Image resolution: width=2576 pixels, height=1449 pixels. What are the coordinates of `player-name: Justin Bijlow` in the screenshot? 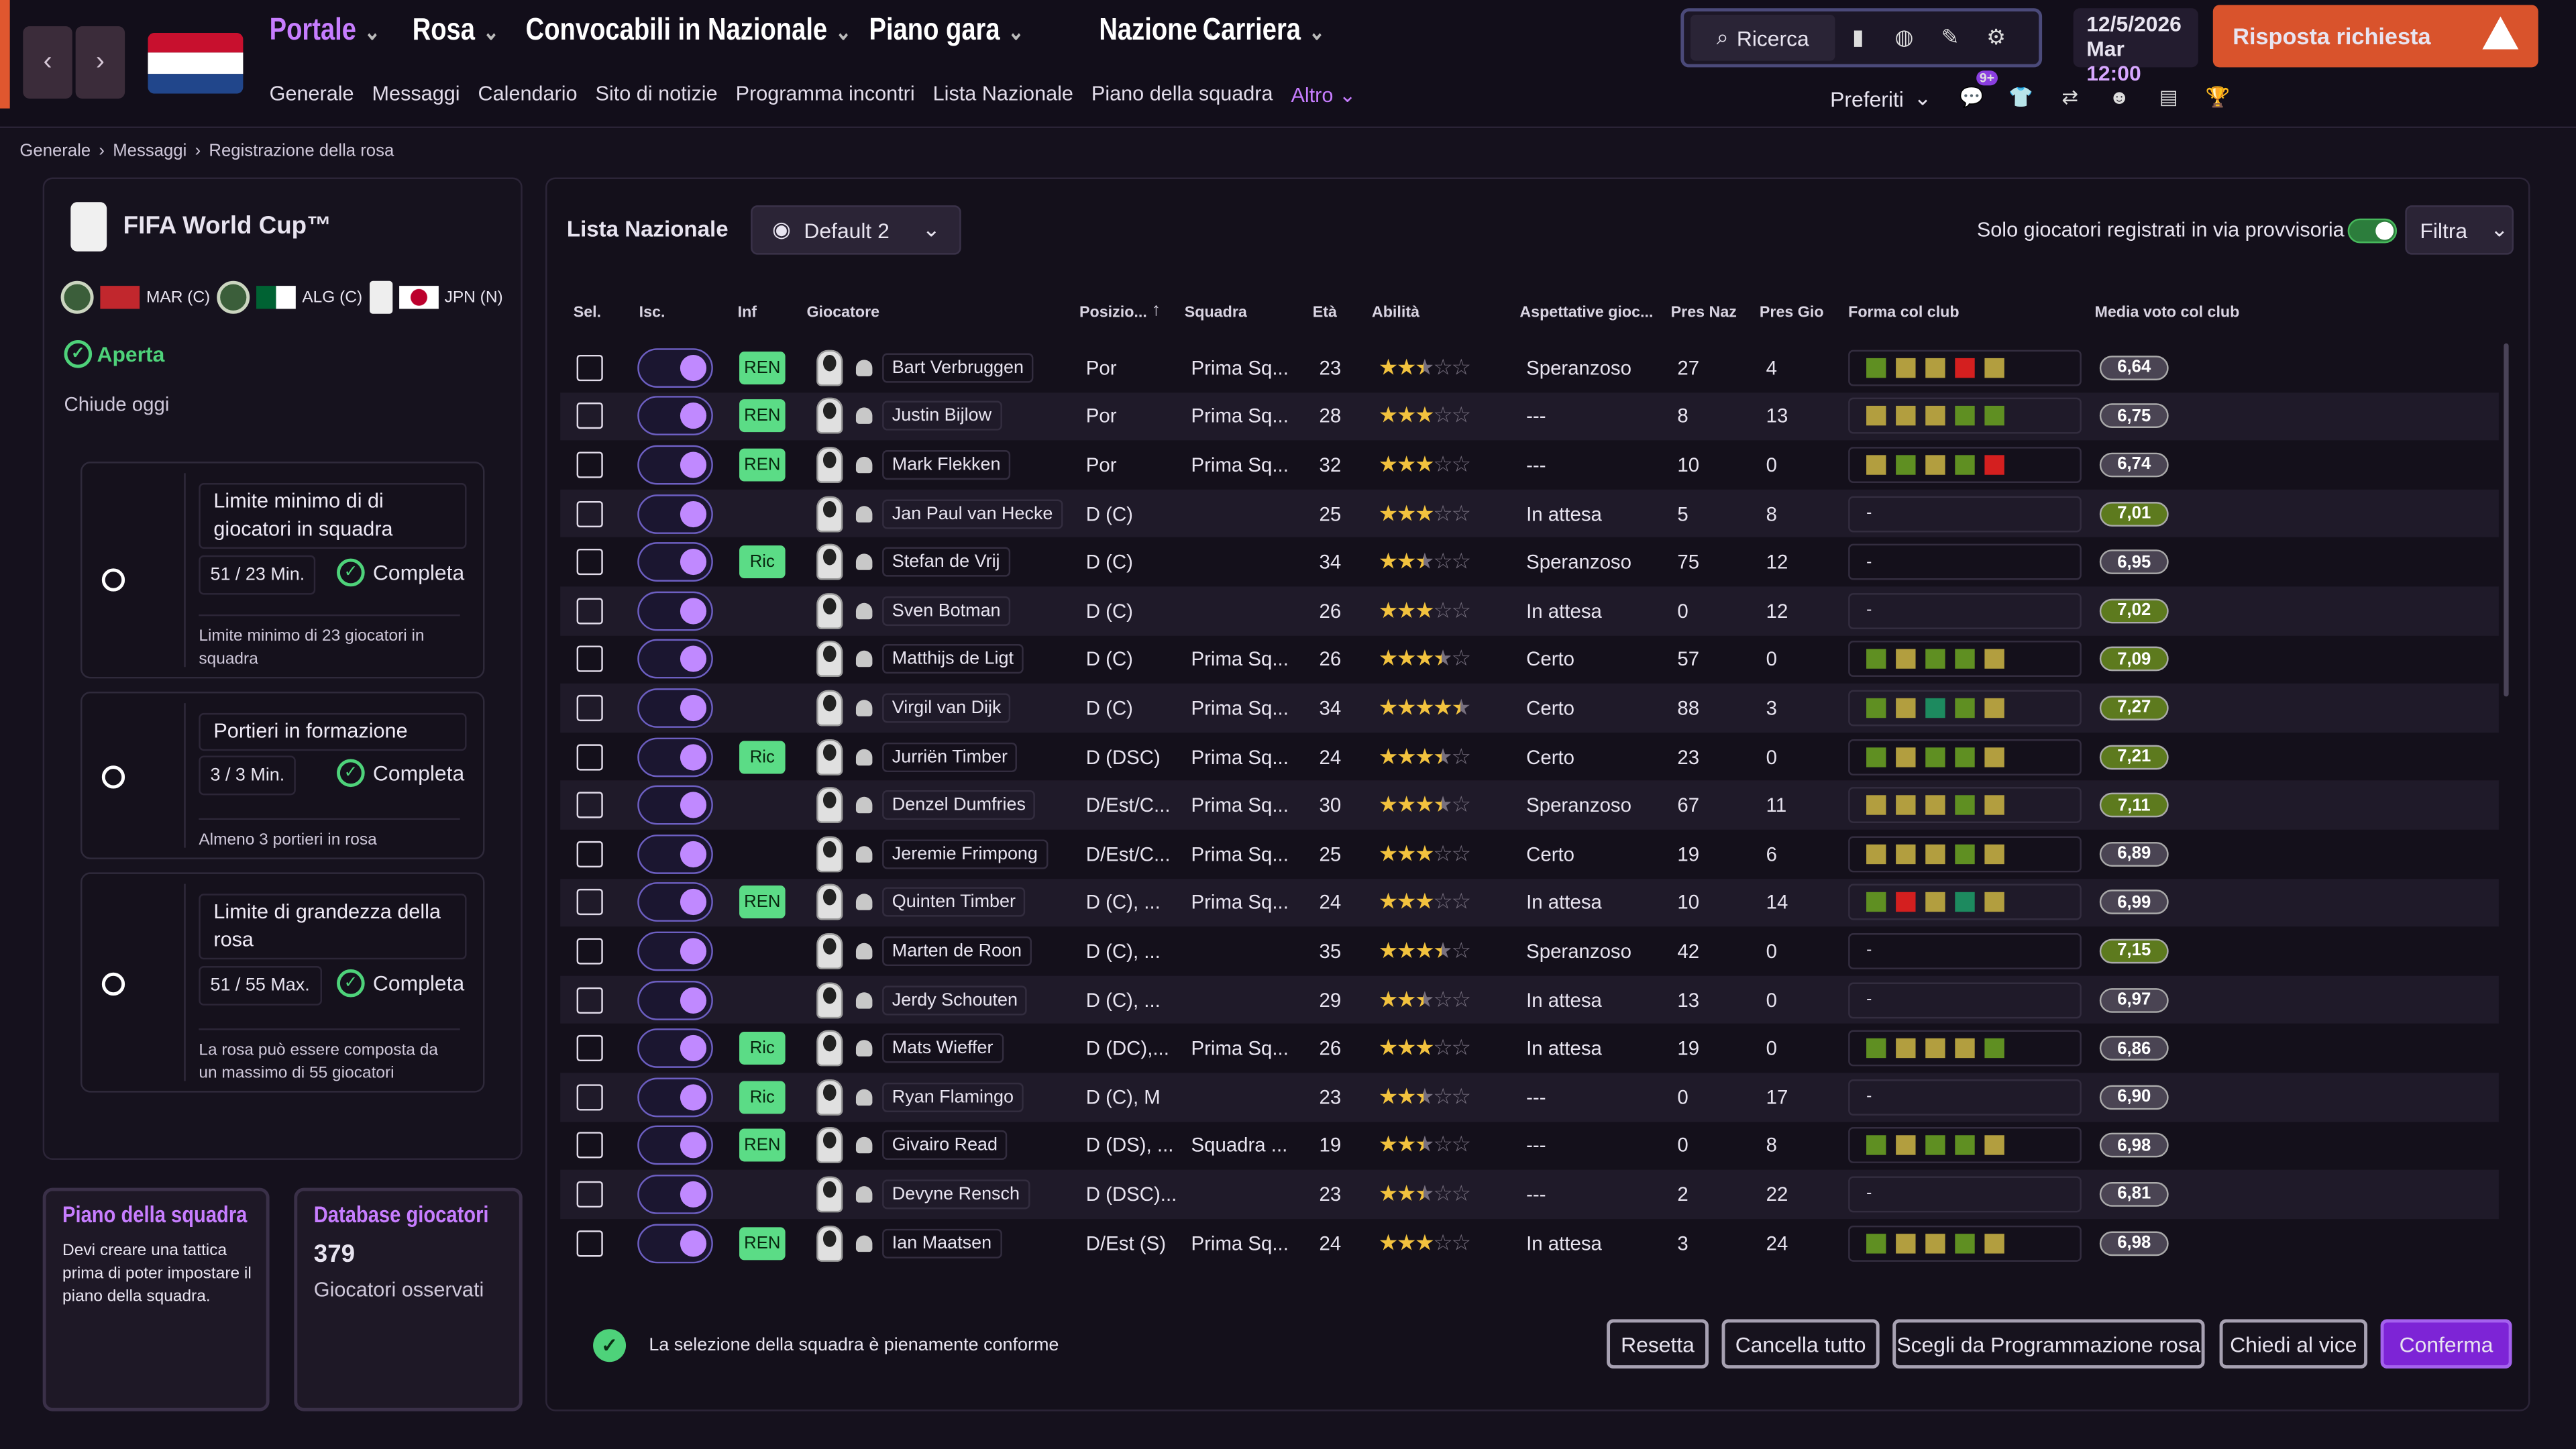 It's located at (942, 416).